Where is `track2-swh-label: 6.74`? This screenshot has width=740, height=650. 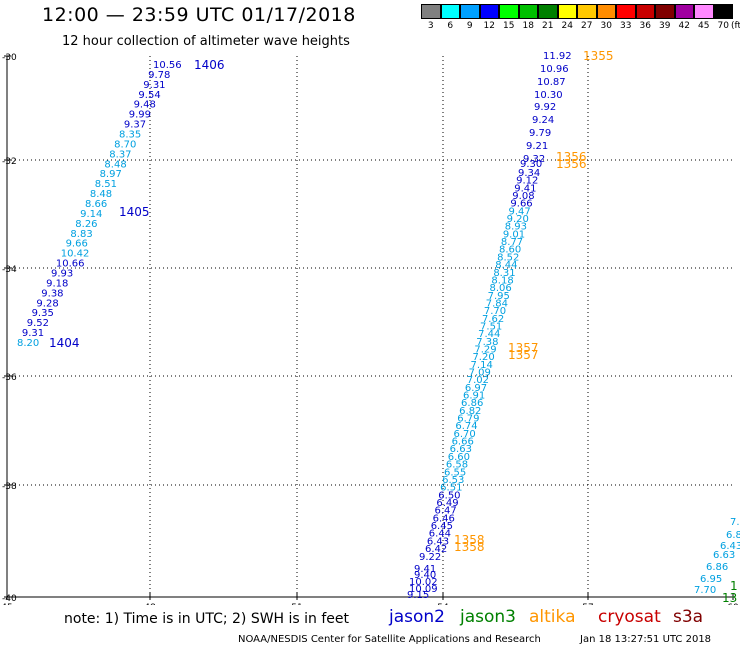
track2-swh-label: 6.74 is located at coordinates (466, 426).